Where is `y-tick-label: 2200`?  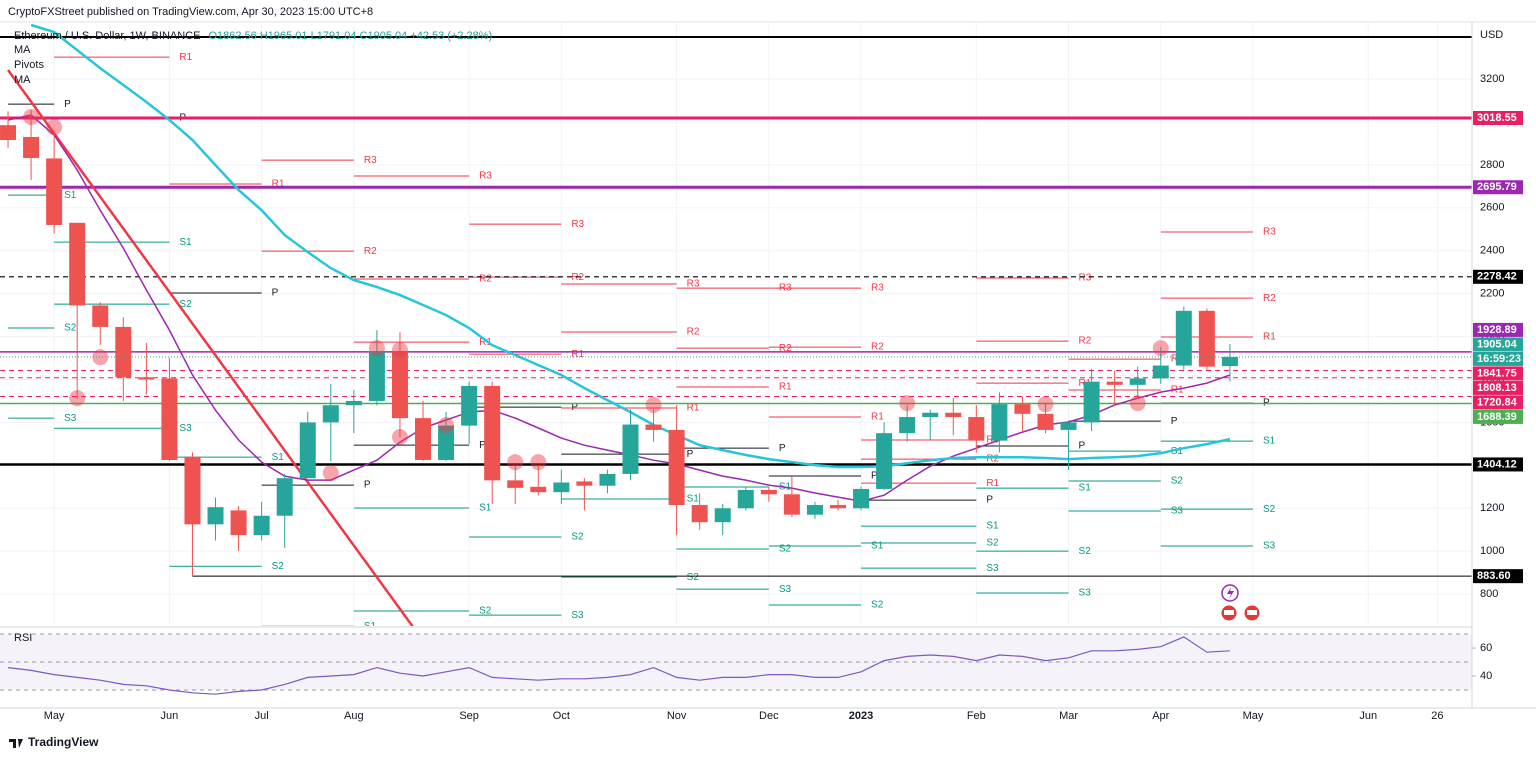 y-tick-label: 2200 is located at coordinates (1492, 294).